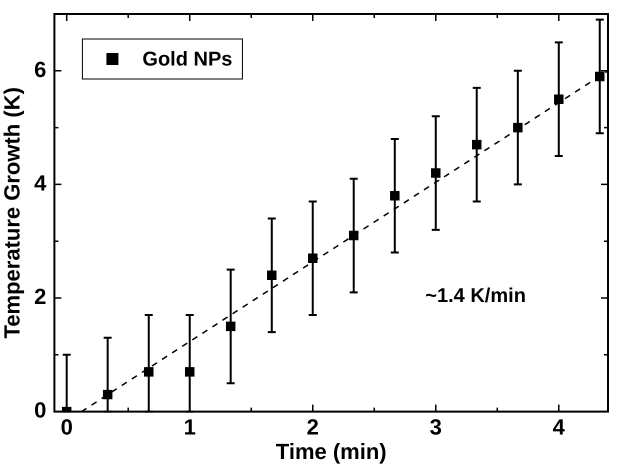 This screenshot has height=466, width=617. I want to click on x-tick-label: 4, so click(559, 427).